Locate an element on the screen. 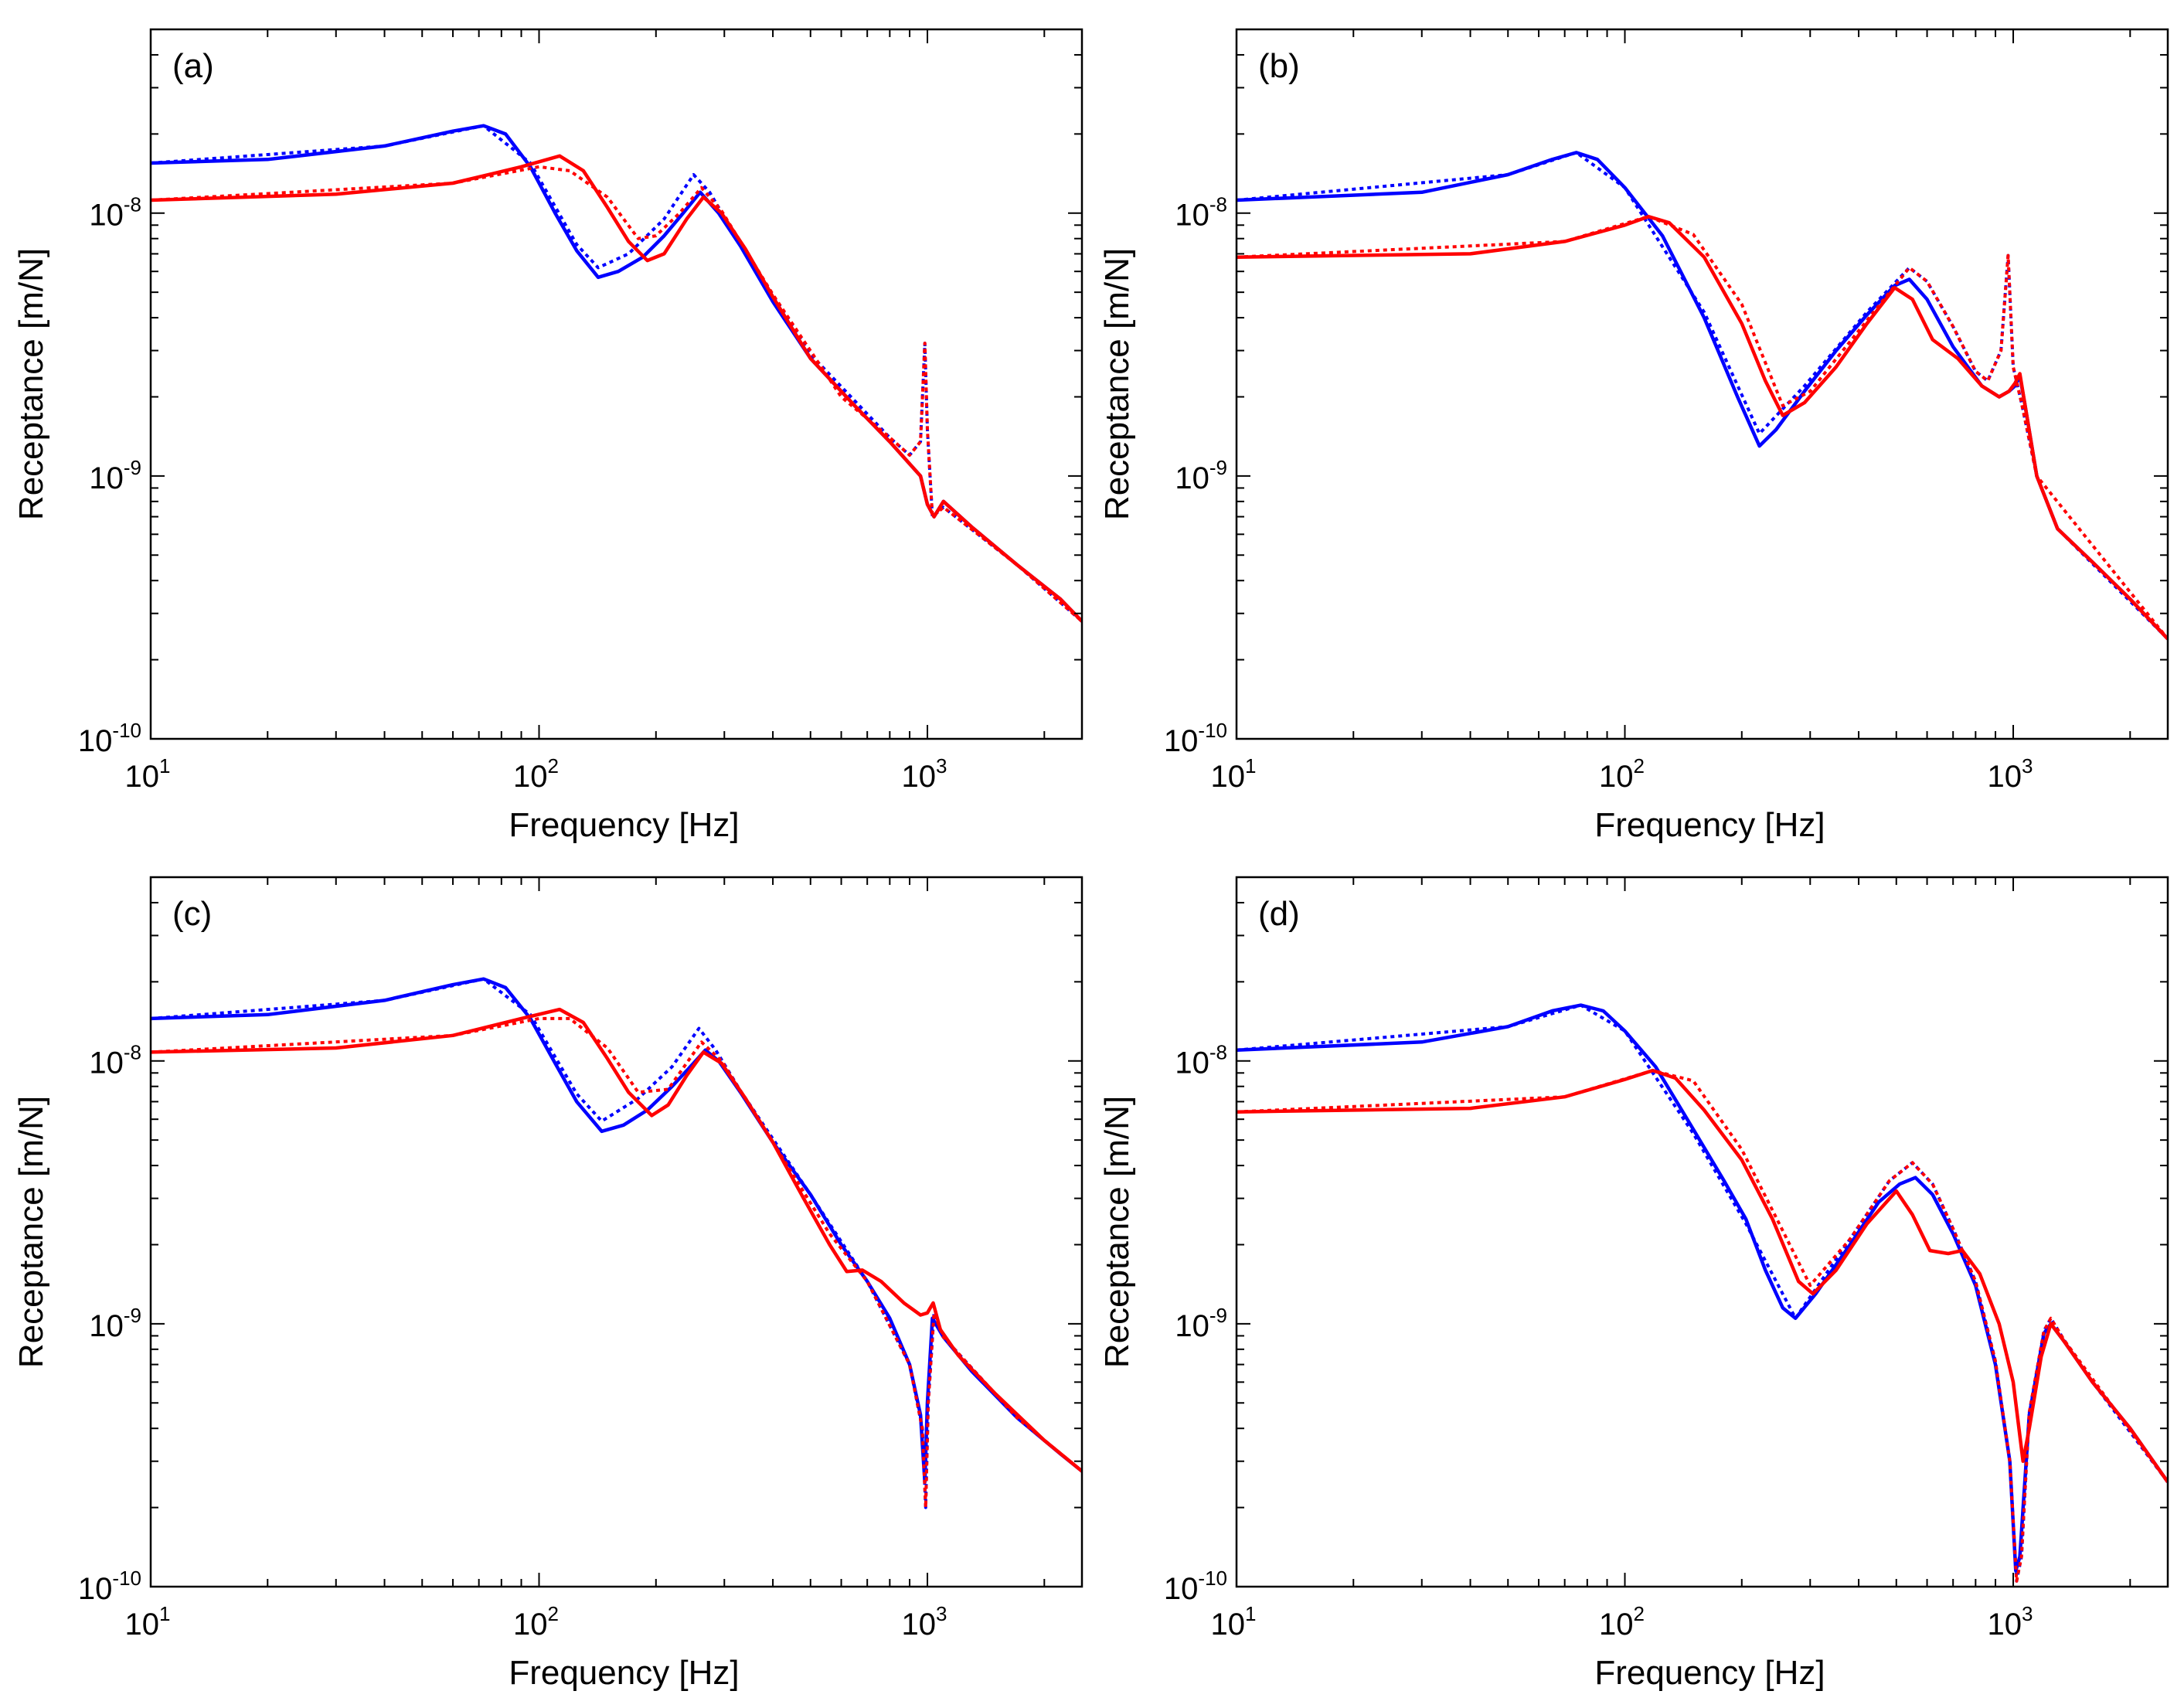  panel-letter: (a) is located at coordinates (193, 66).